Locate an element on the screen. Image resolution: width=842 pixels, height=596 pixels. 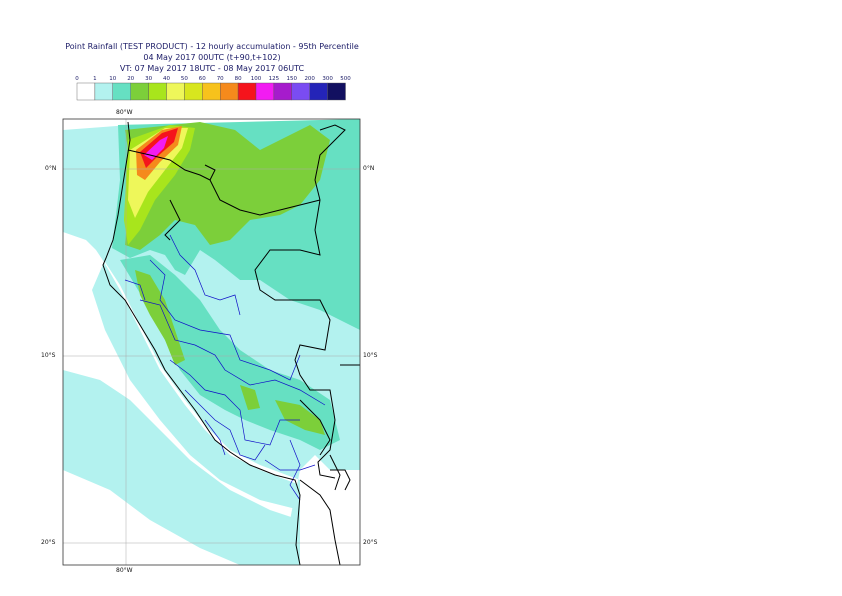
colorbar-tick-label: 1 is located at coordinates (95, 79).